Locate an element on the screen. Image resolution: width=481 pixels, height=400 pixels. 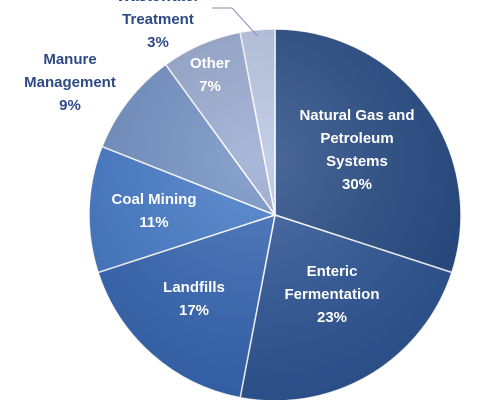
leader-lines is located at coordinates (235, 22).